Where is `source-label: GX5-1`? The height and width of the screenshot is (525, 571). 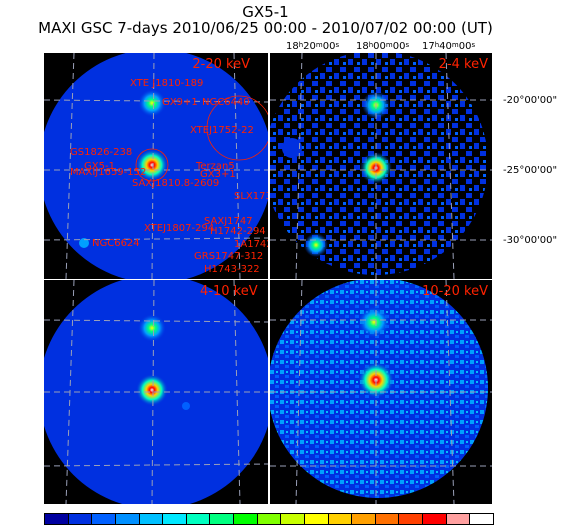 source-label: GX5-1 is located at coordinates (99, 166).